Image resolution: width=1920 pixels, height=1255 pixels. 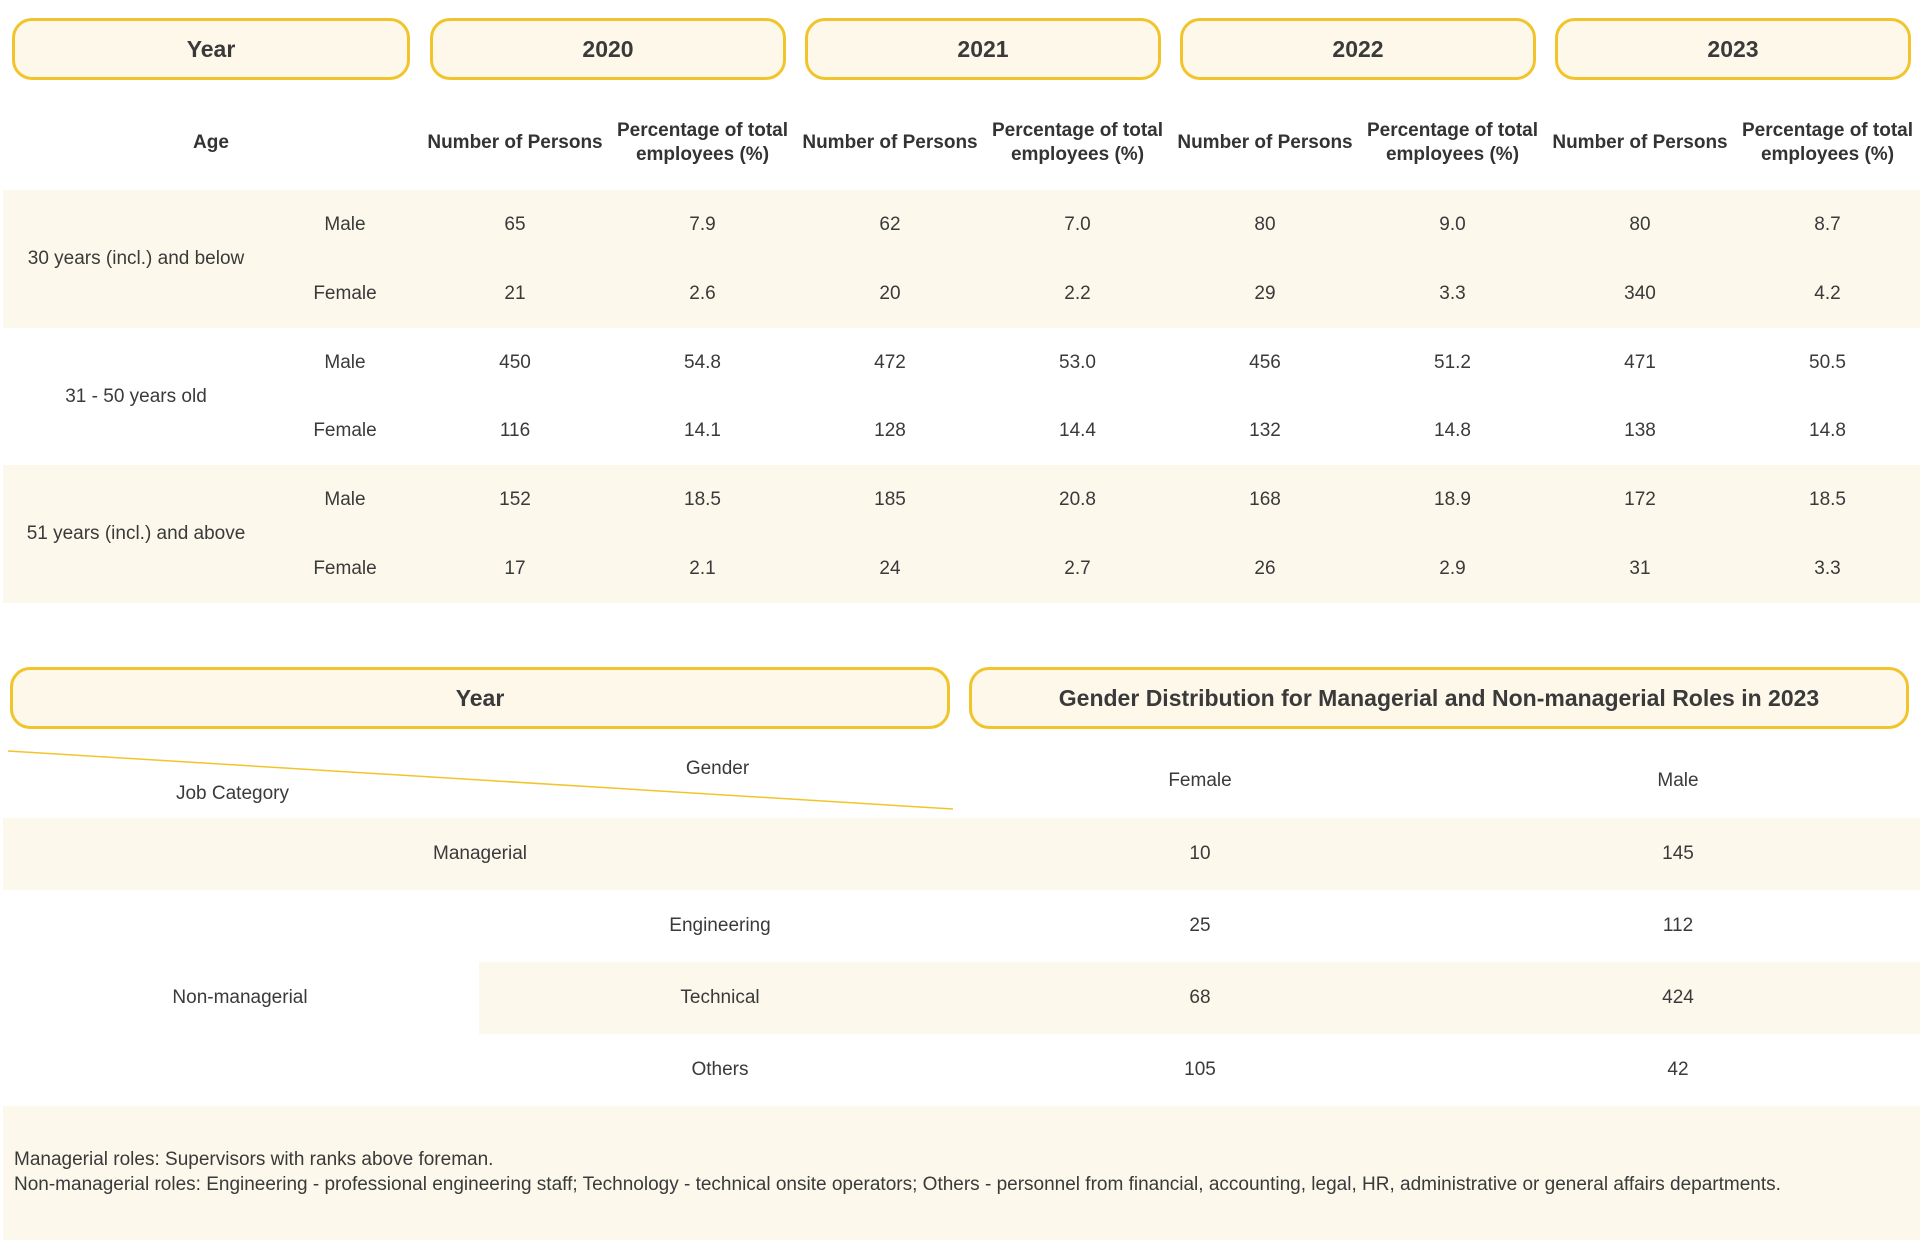 I want to click on year-2023-header: 2023, so click(x=1733, y=49).